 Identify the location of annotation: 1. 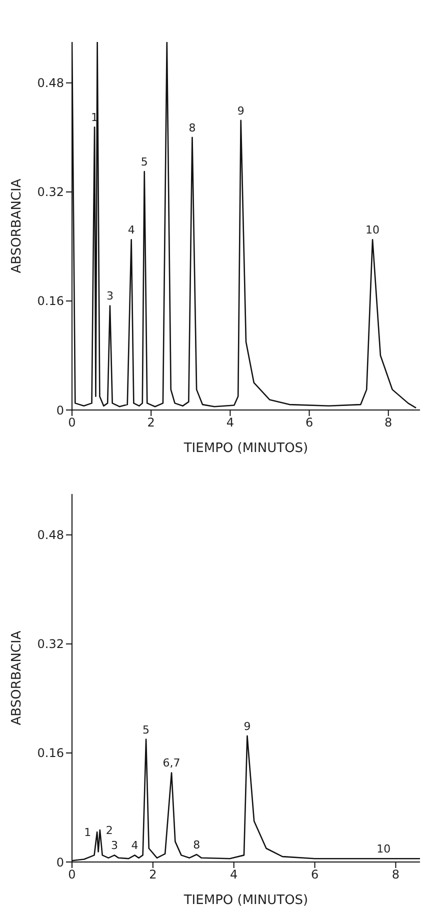
(88, 832).